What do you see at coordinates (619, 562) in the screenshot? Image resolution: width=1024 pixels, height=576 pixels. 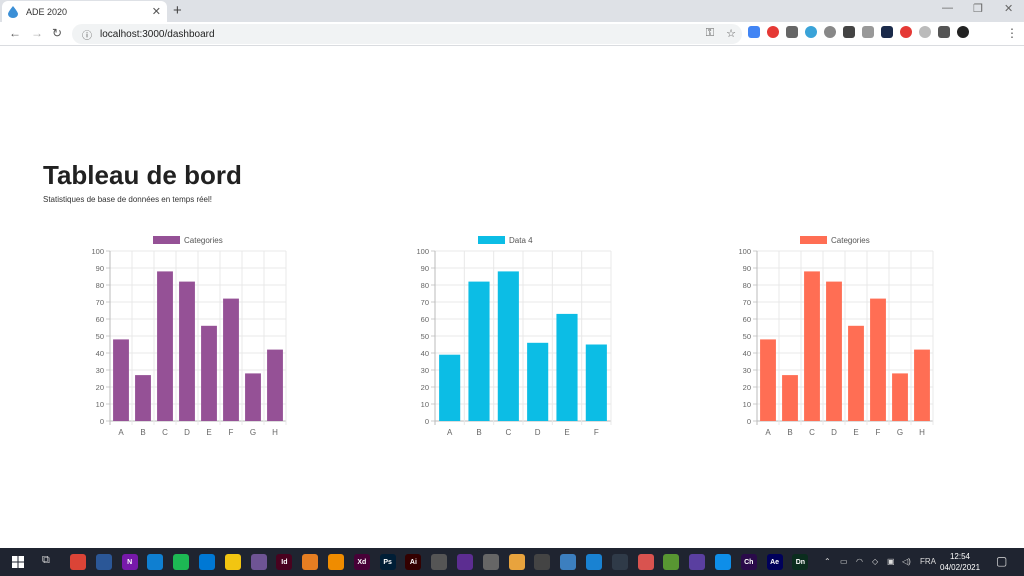 I see `arrow-icon` at bounding box center [619, 562].